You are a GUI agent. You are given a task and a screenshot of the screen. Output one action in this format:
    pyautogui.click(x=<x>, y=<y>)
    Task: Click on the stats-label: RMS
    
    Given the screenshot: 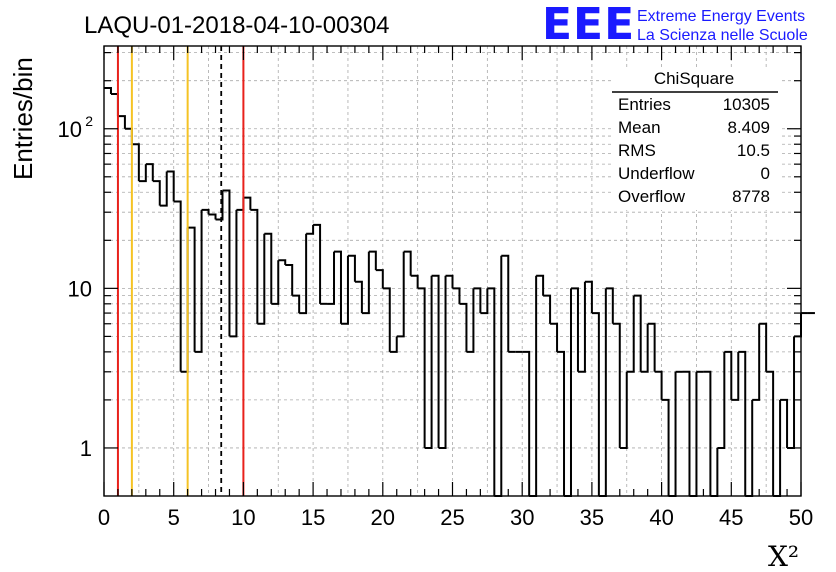 What is the action you would take?
    pyautogui.click(x=637, y=150)
    